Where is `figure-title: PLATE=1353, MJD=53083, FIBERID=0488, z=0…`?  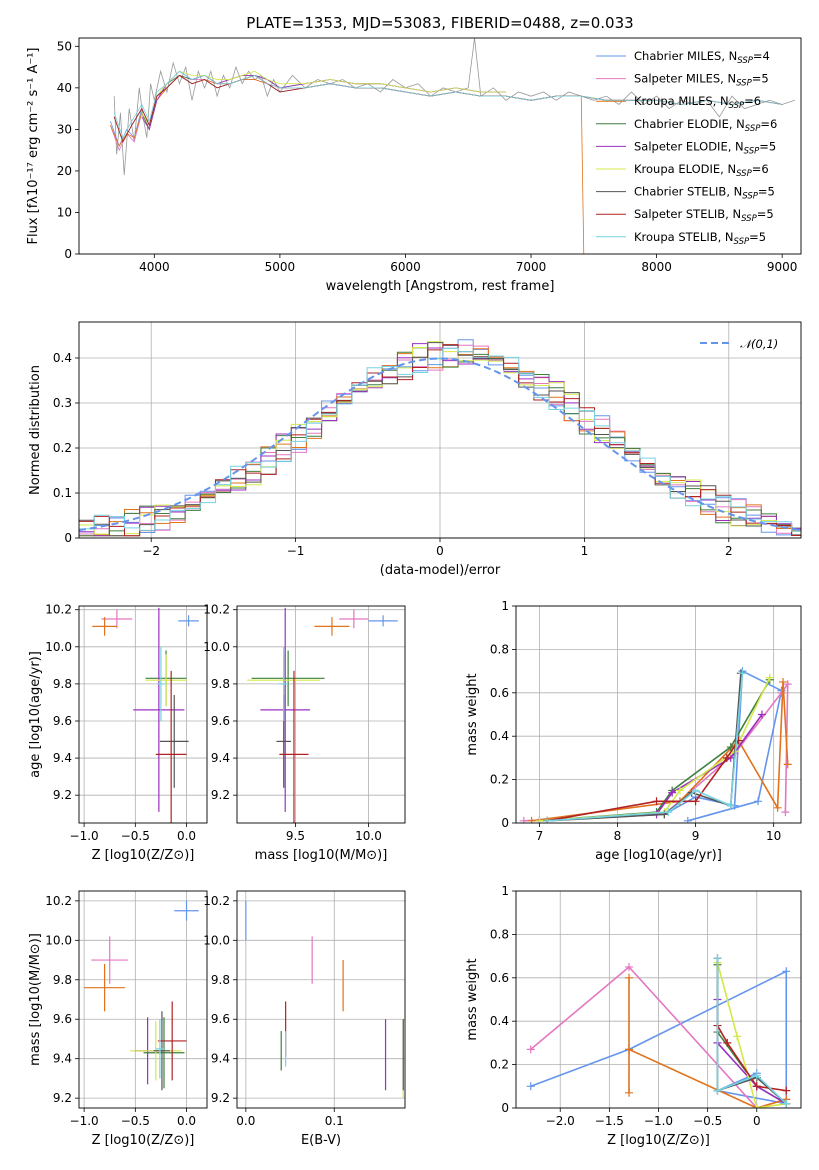 figure-title: PLATE=1353, MJD=53083, FIBERID=0488, z=0… is located at coordinates (439, 23).